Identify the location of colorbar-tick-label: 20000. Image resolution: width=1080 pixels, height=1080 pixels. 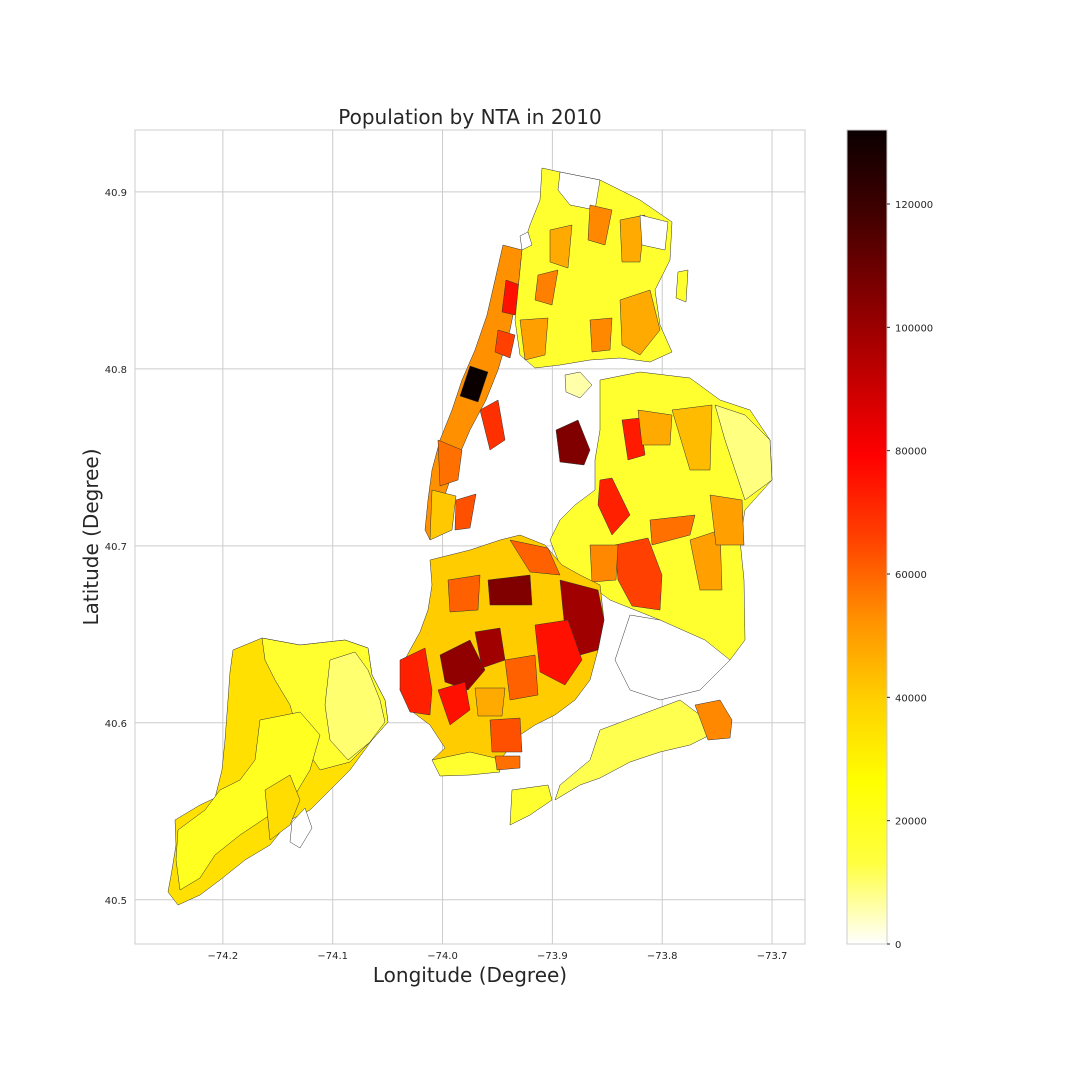
(911, 822).